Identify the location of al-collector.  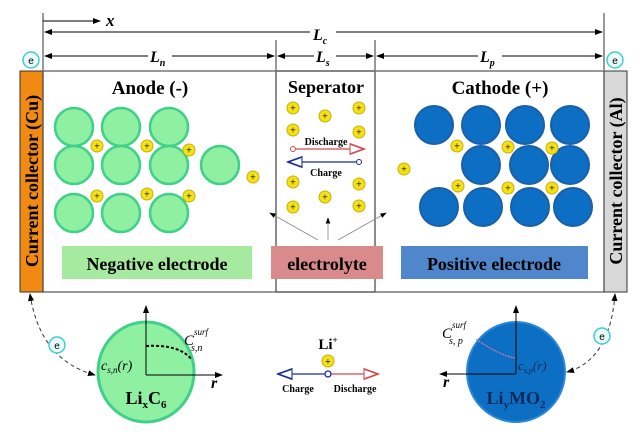
(615, 181).